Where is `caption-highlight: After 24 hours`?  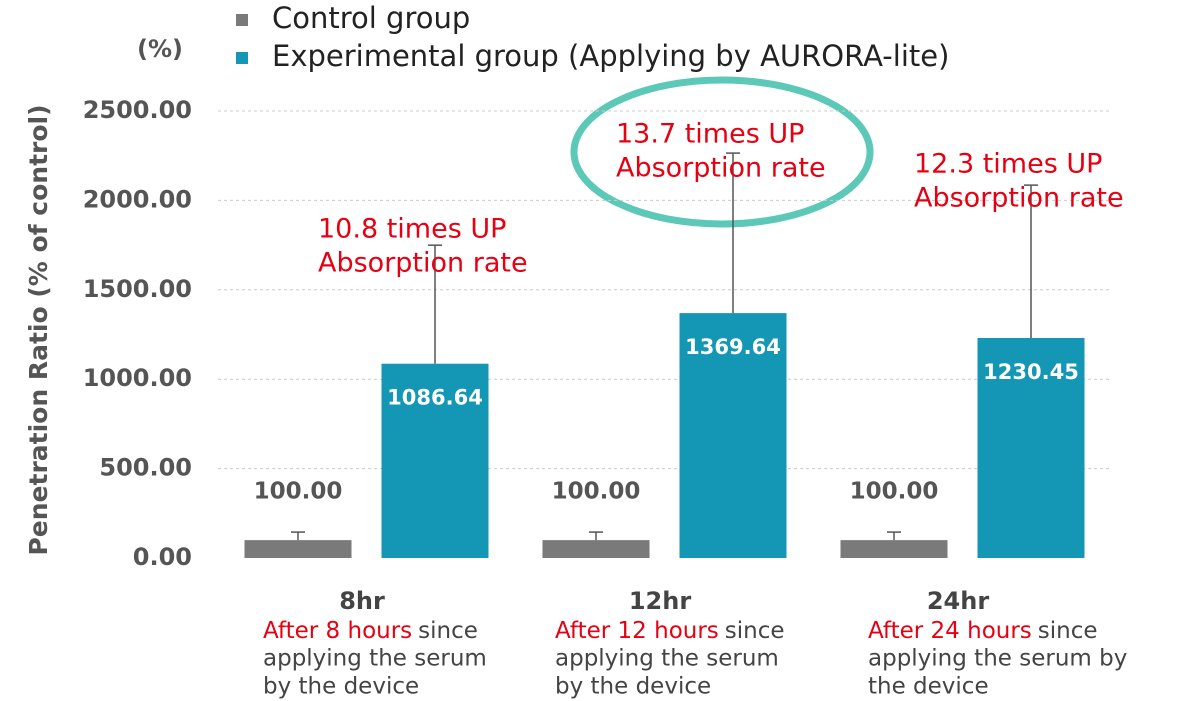
caption-highlight: After 24 hours is located at coordinates (950, 631).